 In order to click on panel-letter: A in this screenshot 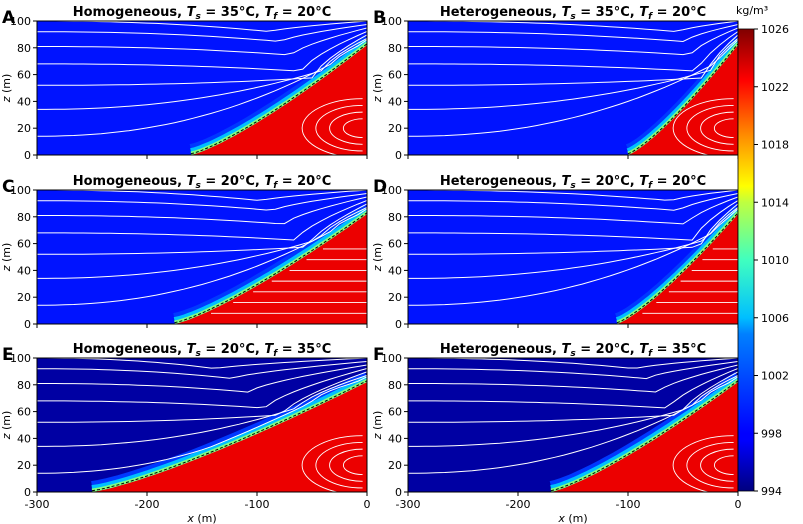, I will do `click(9, 18)`.